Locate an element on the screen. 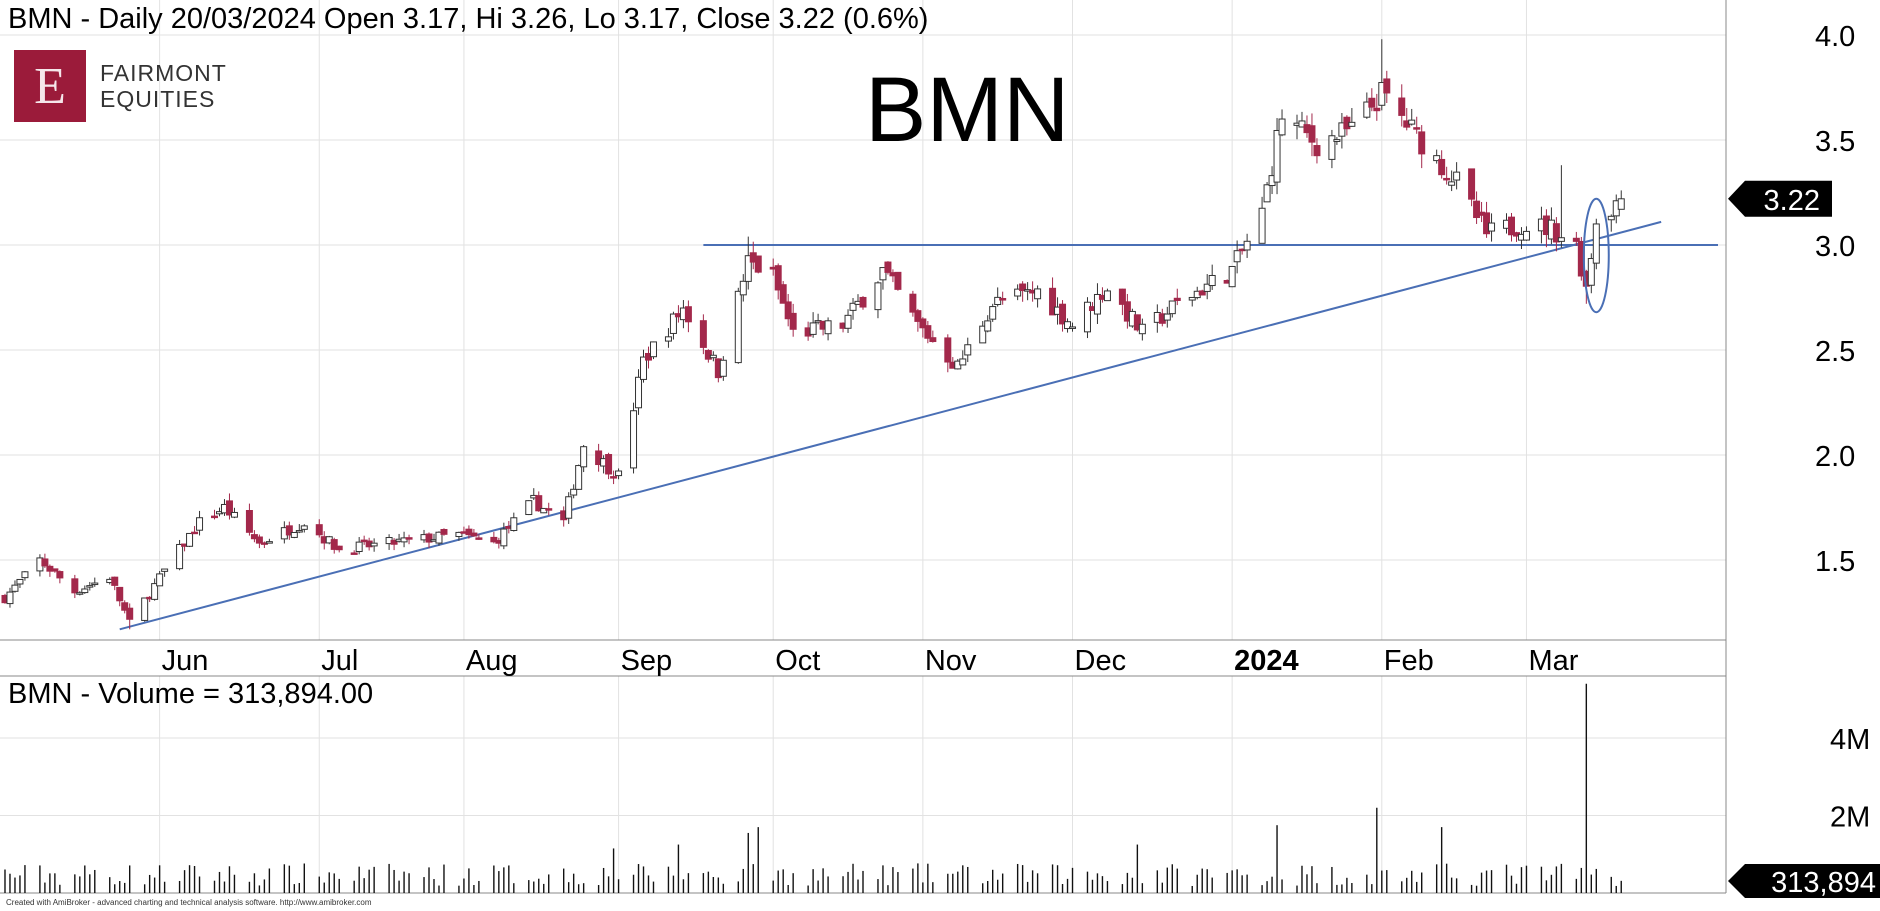  last-volume-flag is located at coordinates (1804, 881).